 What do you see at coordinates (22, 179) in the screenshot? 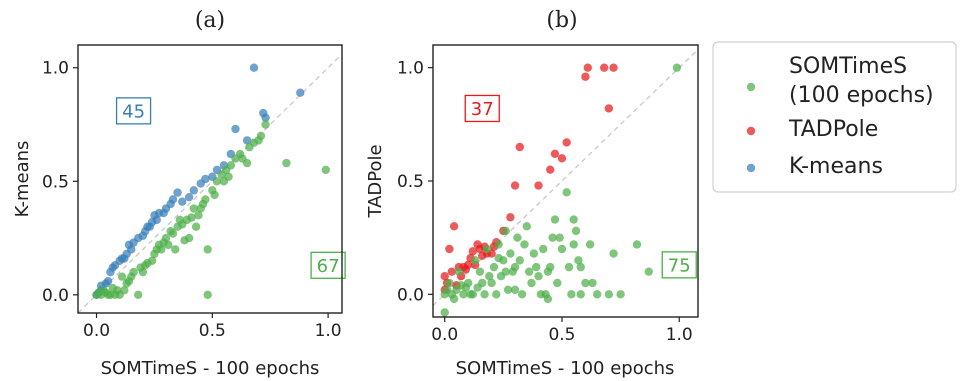
I see `panel-a-ylabel: K-means` at bounding box center [22, 179].